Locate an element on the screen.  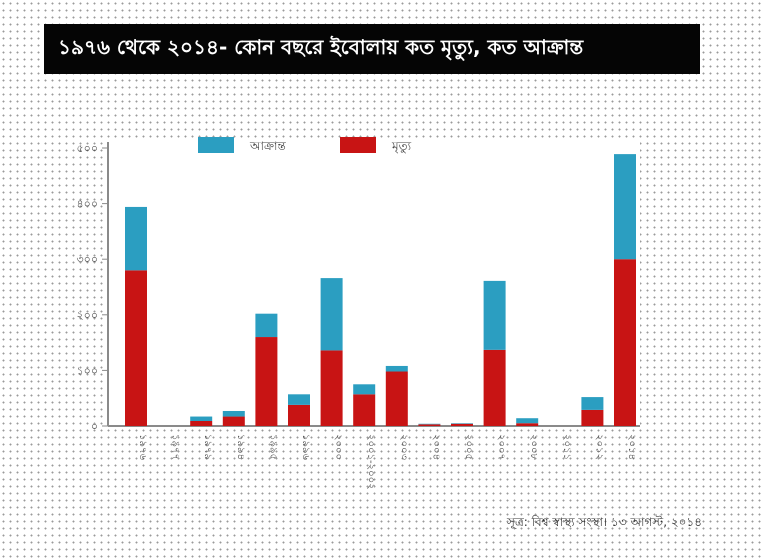
x-tick-label: ২০১২ is located at coordinates (598, 447).